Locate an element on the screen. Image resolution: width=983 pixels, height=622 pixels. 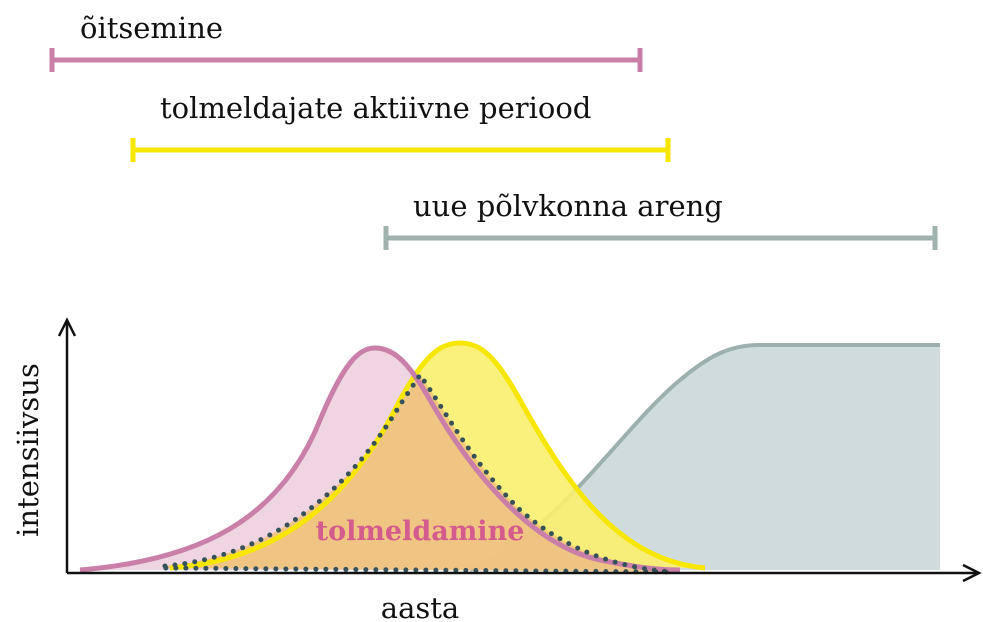
range-label: uue põlvkonna areng is located at coordinates (568, 206).